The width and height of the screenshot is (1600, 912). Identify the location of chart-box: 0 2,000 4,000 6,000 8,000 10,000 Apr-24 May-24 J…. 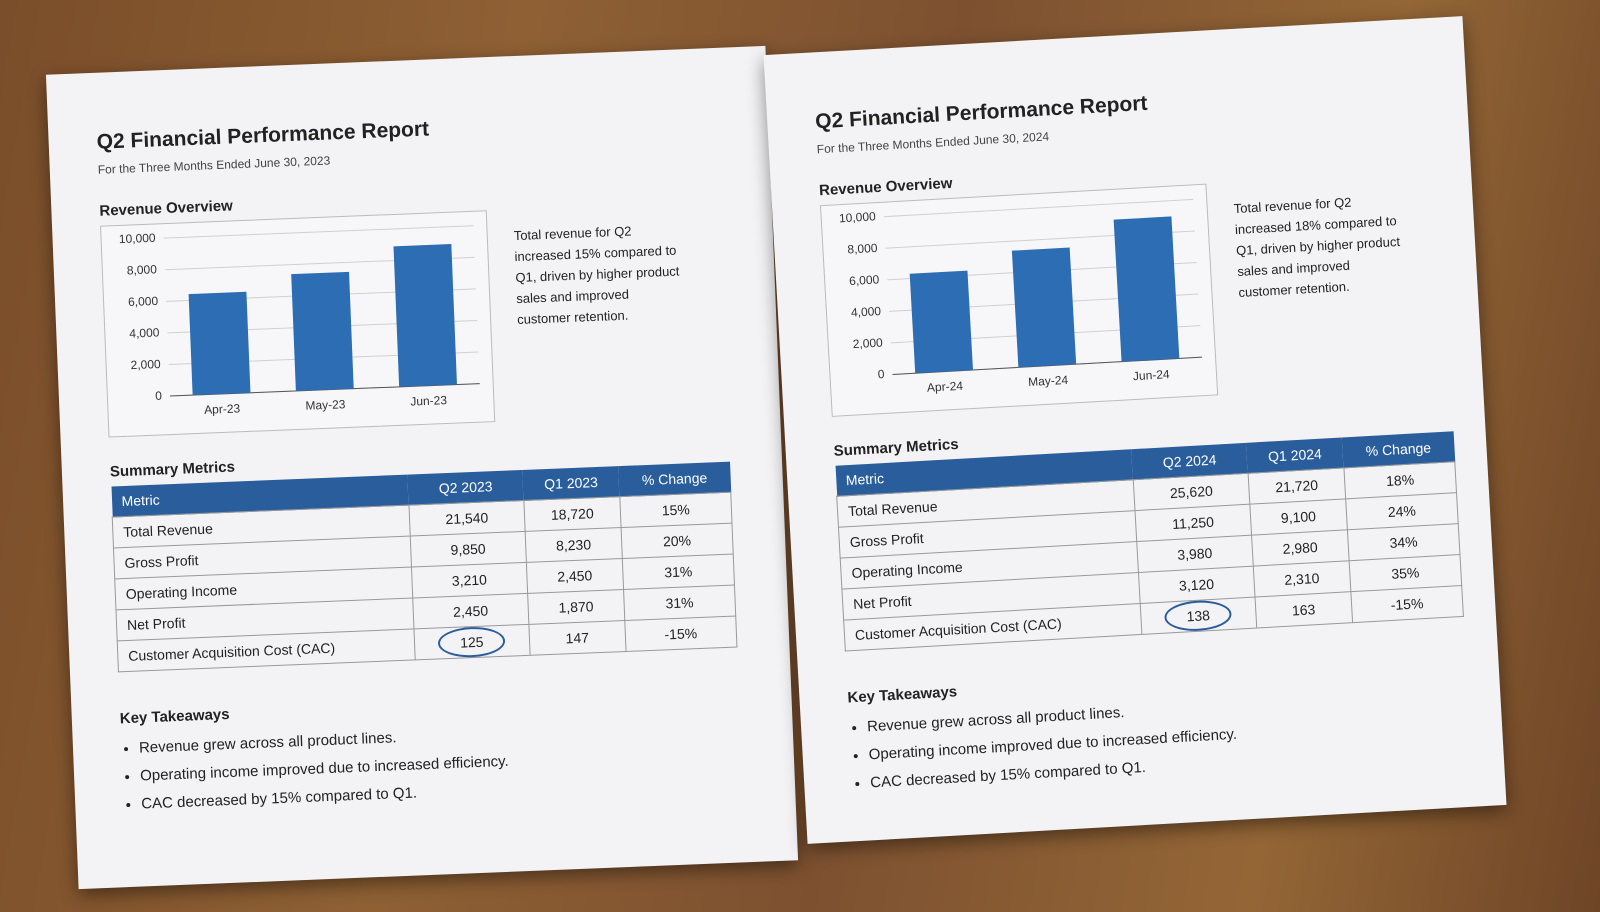
(1019, 300).